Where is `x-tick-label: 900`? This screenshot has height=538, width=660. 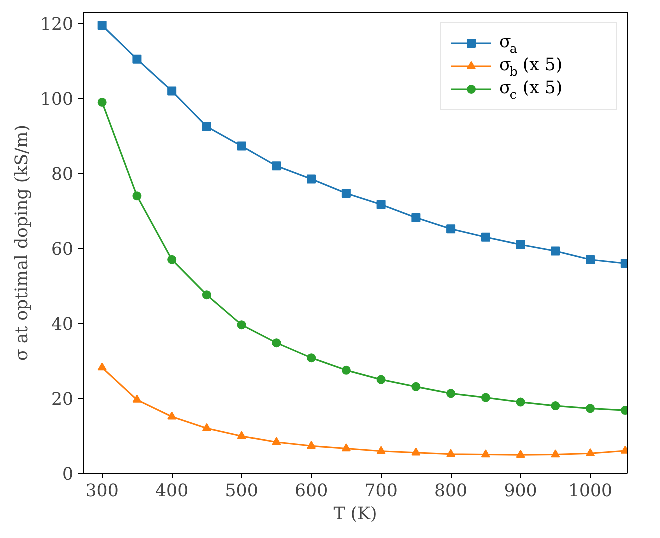
x-tick-label: 900 is located at coordinates (521, 492).